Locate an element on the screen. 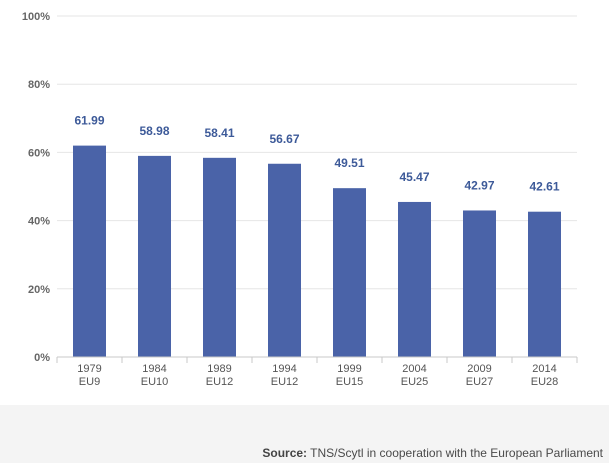 Image resolution: width=609 pixels, height=463 pixels. y-tick-label: 80% is located at coordinates (39, 85).